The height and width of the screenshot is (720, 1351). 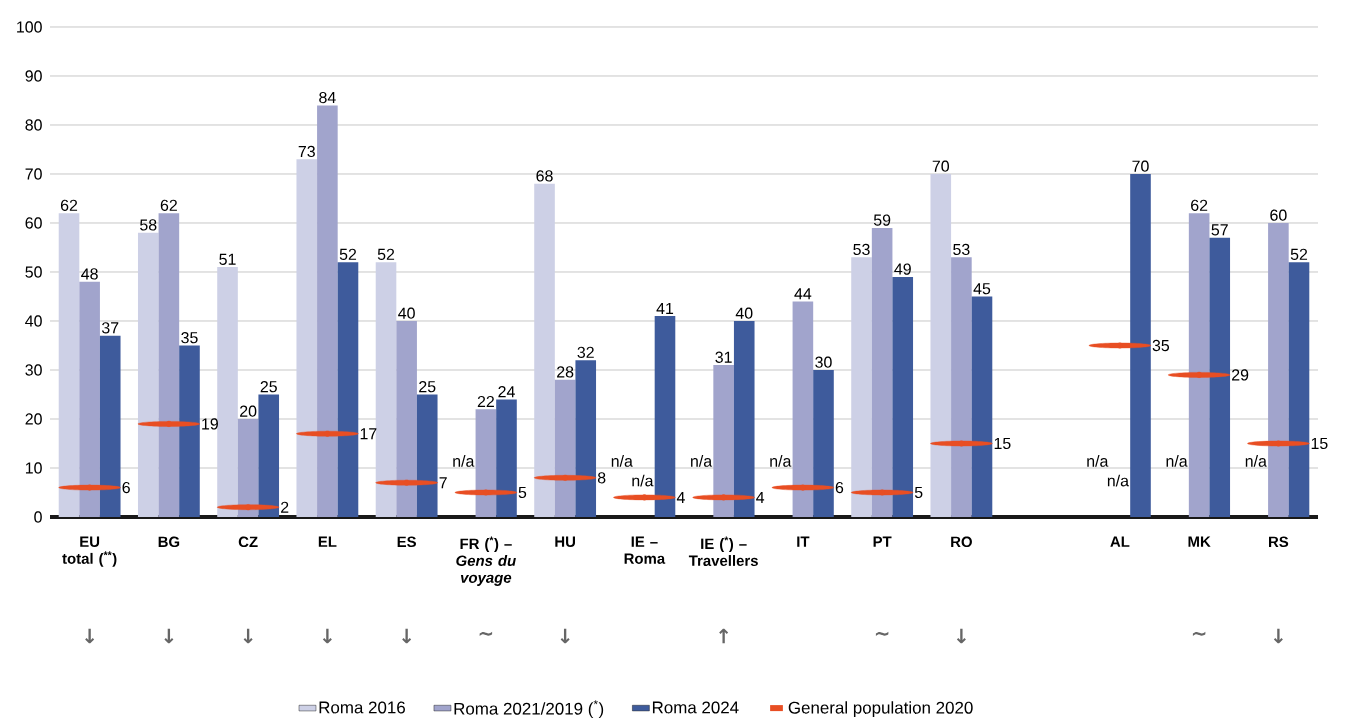 I want to click on data-label: 57, so click(x=1219, y=230).